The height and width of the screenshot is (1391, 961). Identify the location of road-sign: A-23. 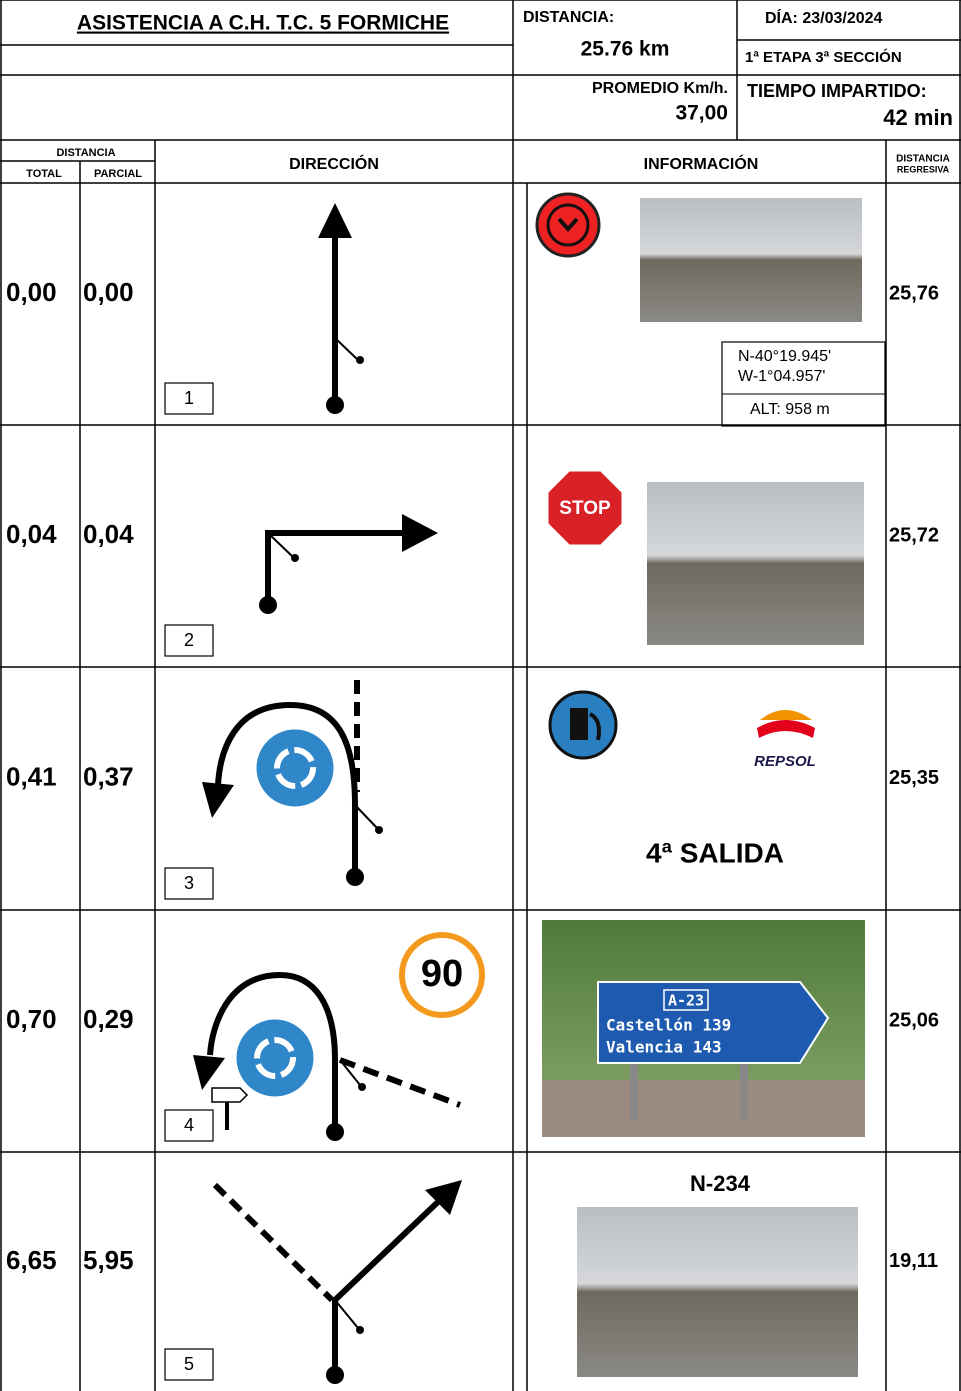
(686, 1001).